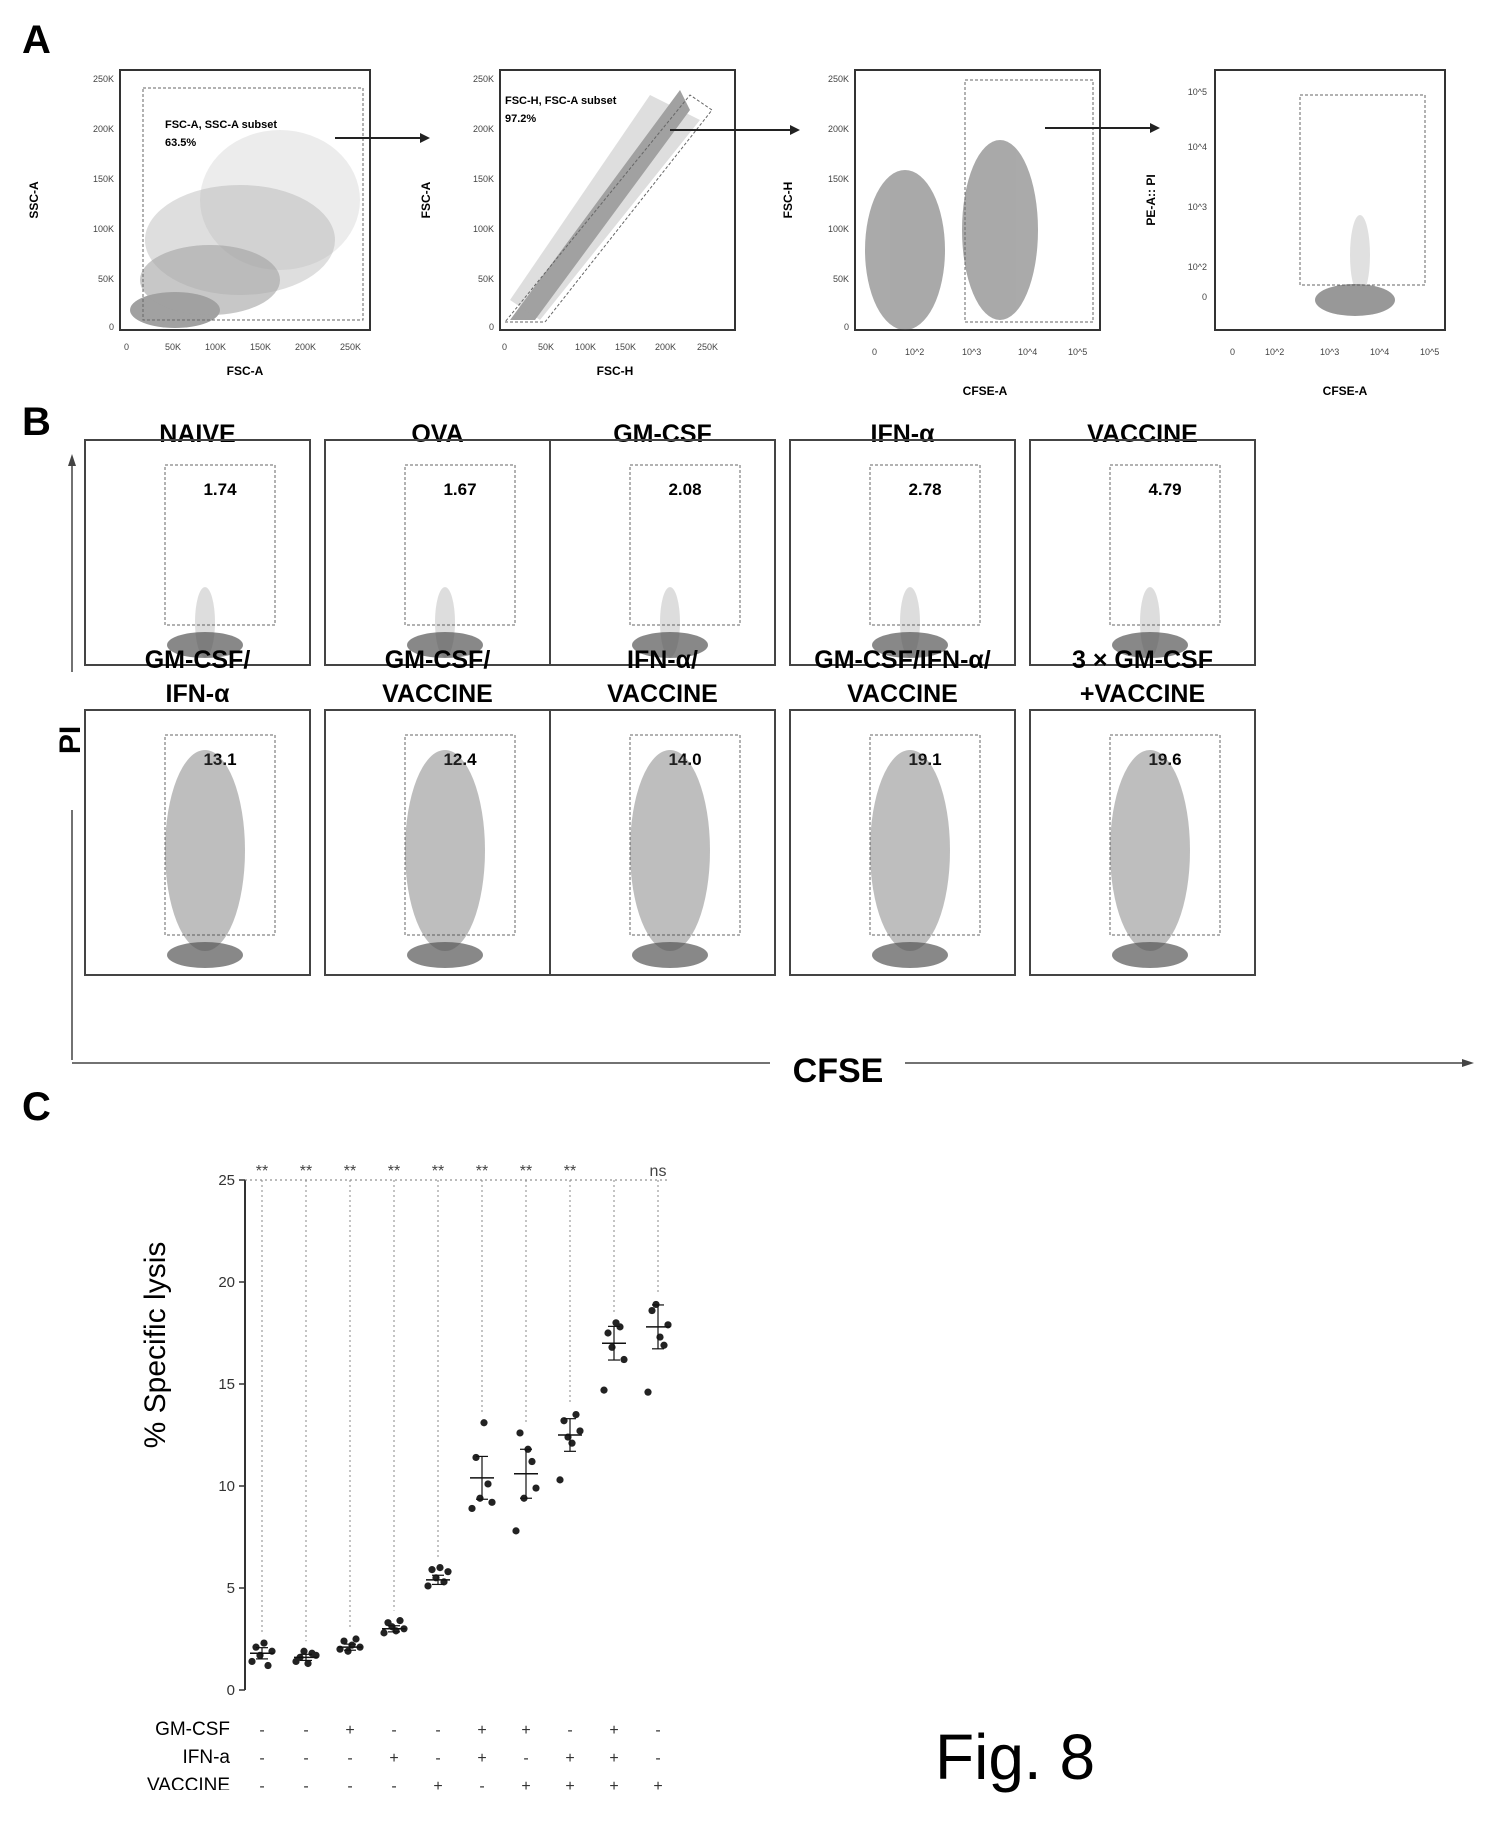 The width and height of the screenshot is (1495, 1832). Describe the element at coordinates (207, 1757) in the screenshot. I see `treatment-row-label: IFN-a` at that location.